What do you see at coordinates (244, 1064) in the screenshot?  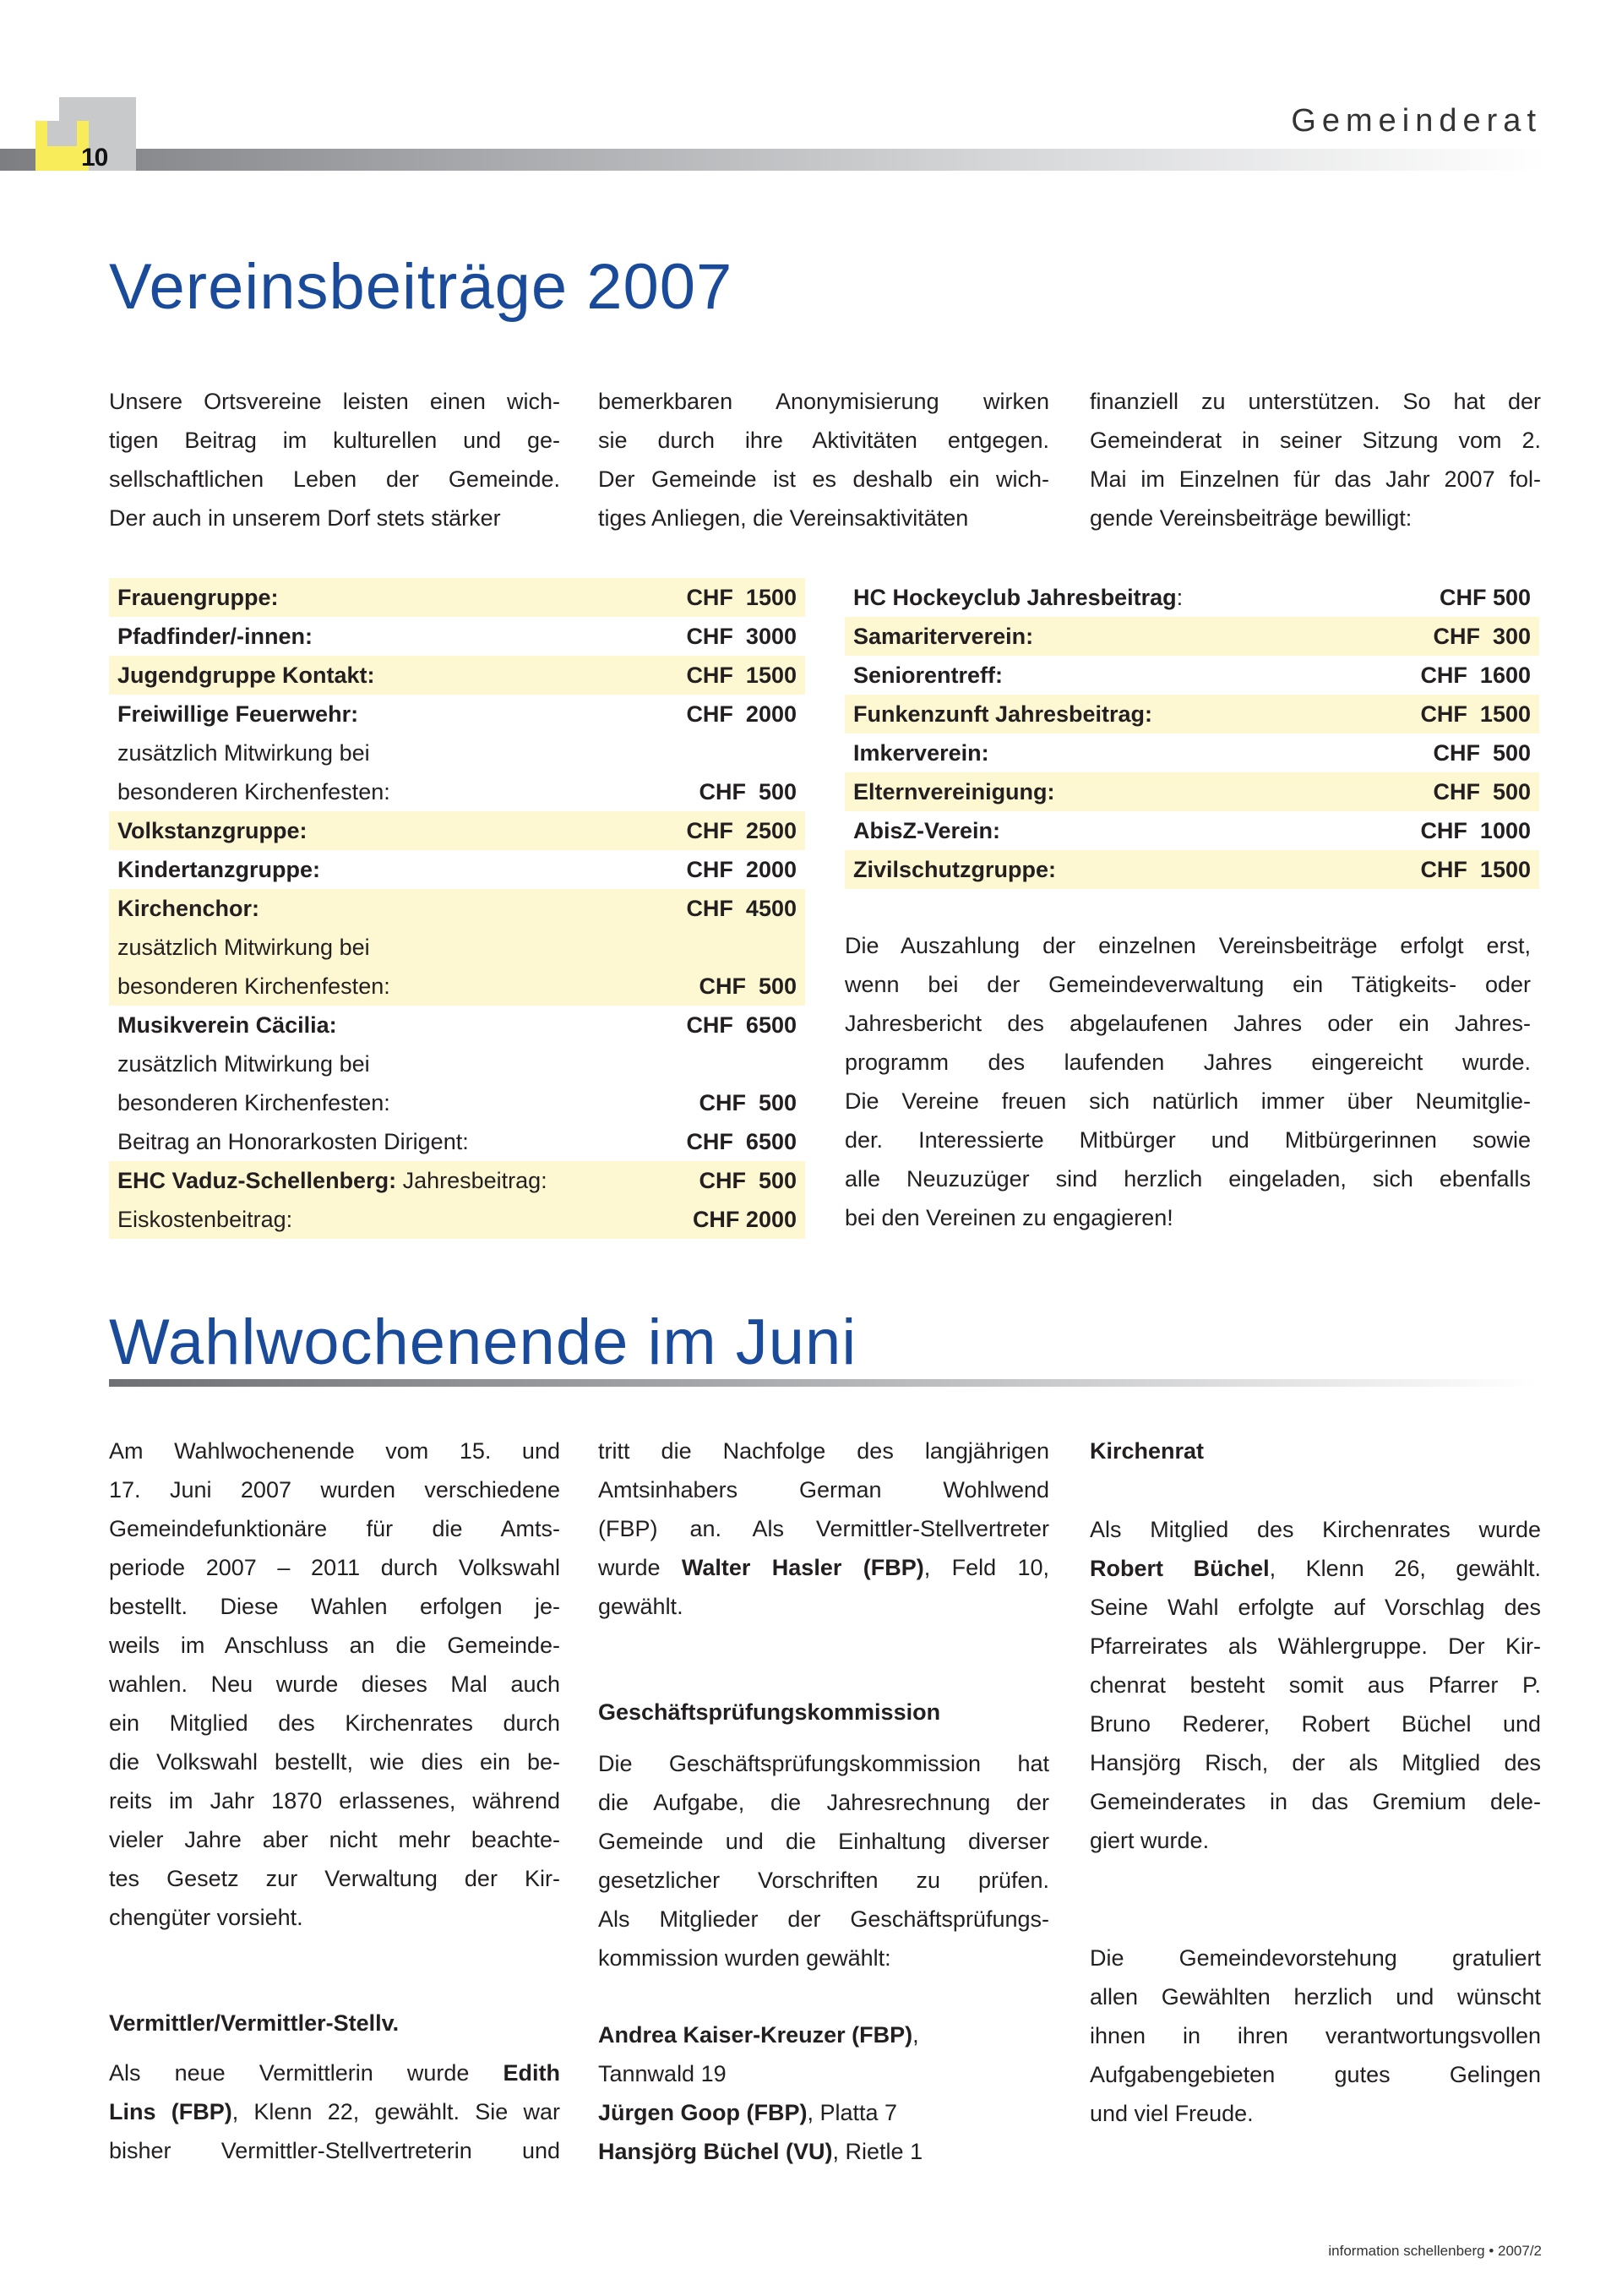 I see `club-name: zusätzlich Mitwirkung bei` at bounding box center [244, 1064].